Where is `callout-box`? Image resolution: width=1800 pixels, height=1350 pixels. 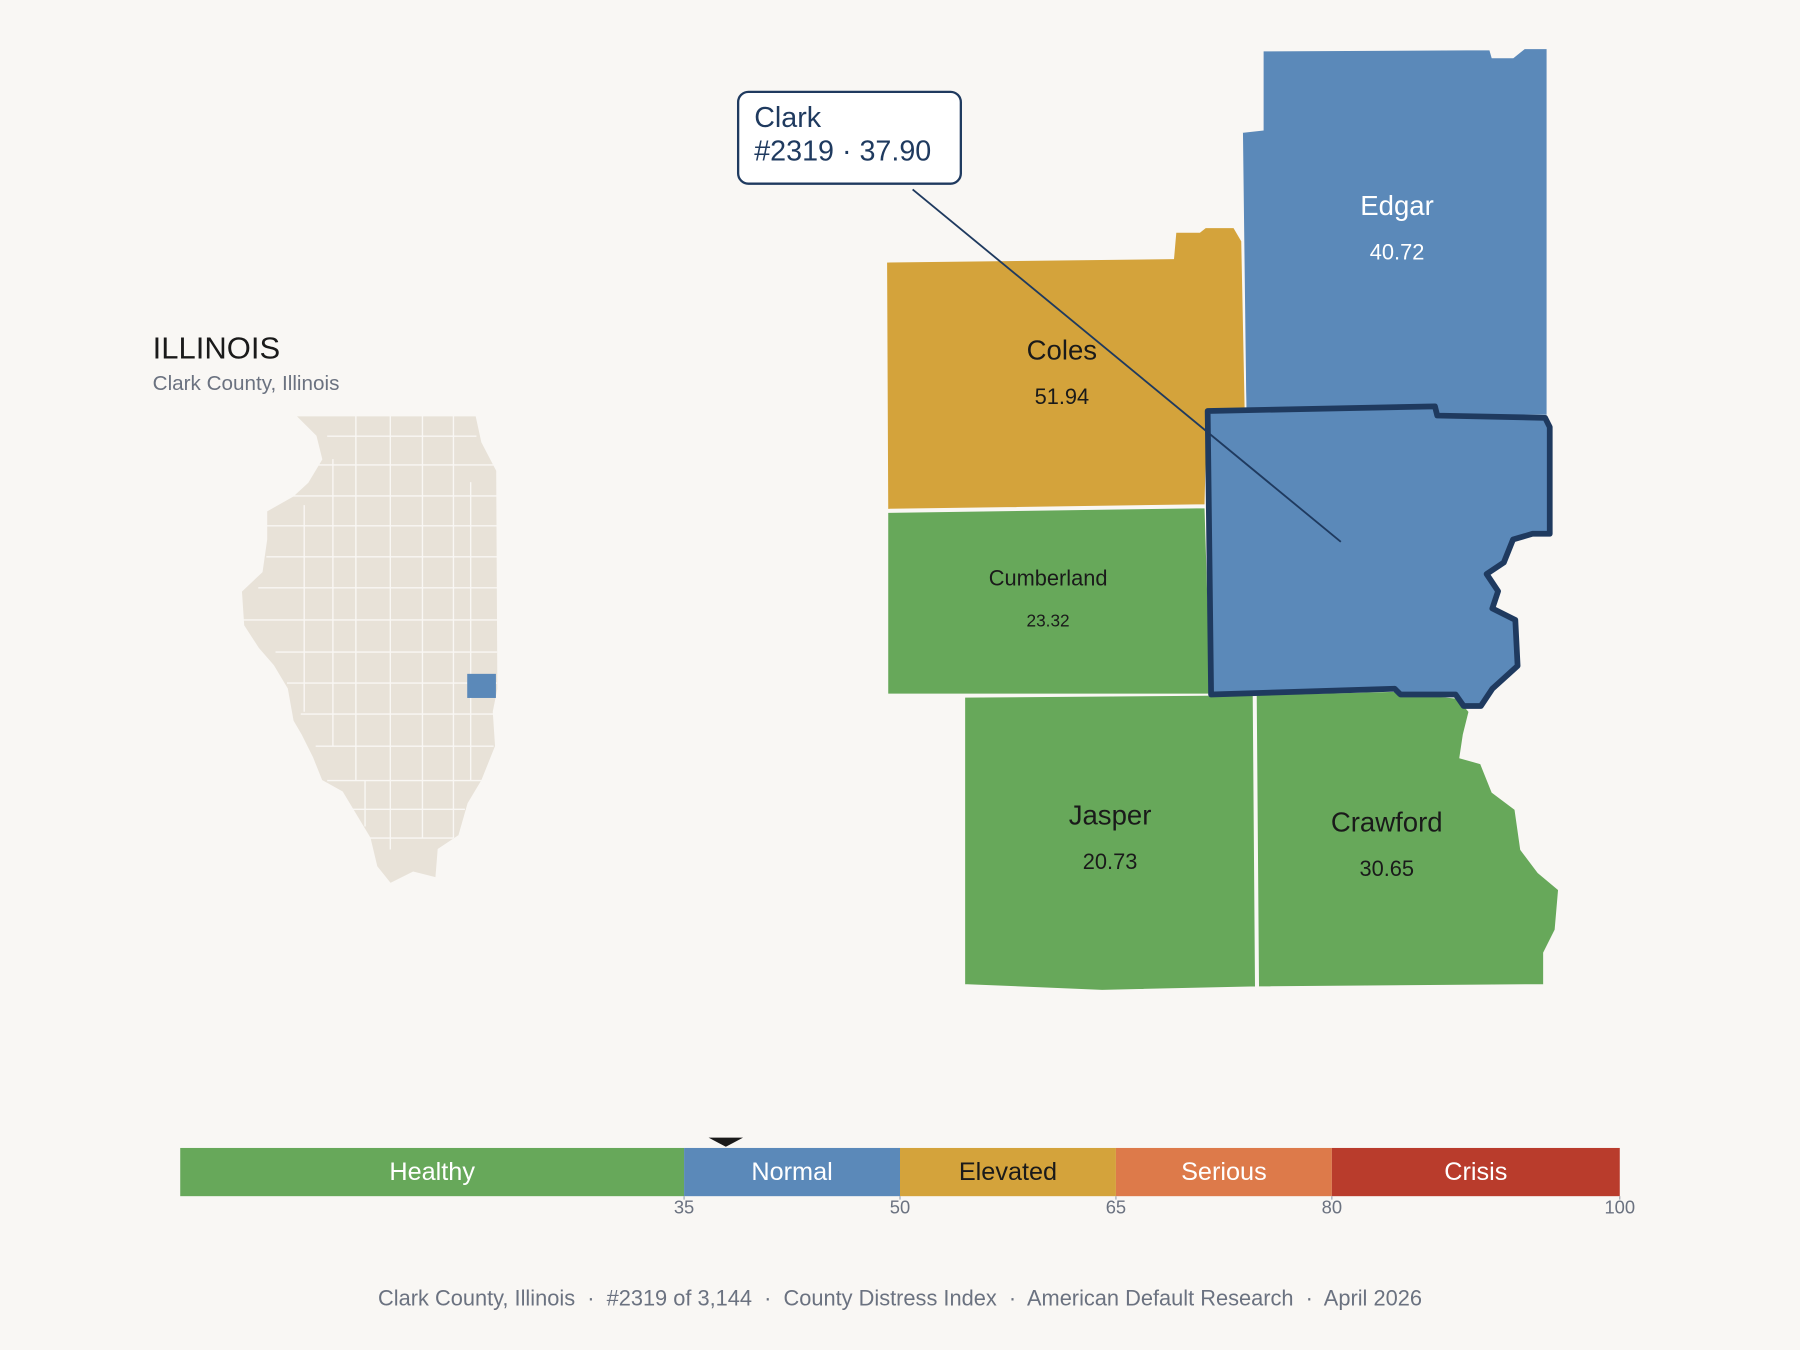
callout-box is located at coordinates (849, 137).